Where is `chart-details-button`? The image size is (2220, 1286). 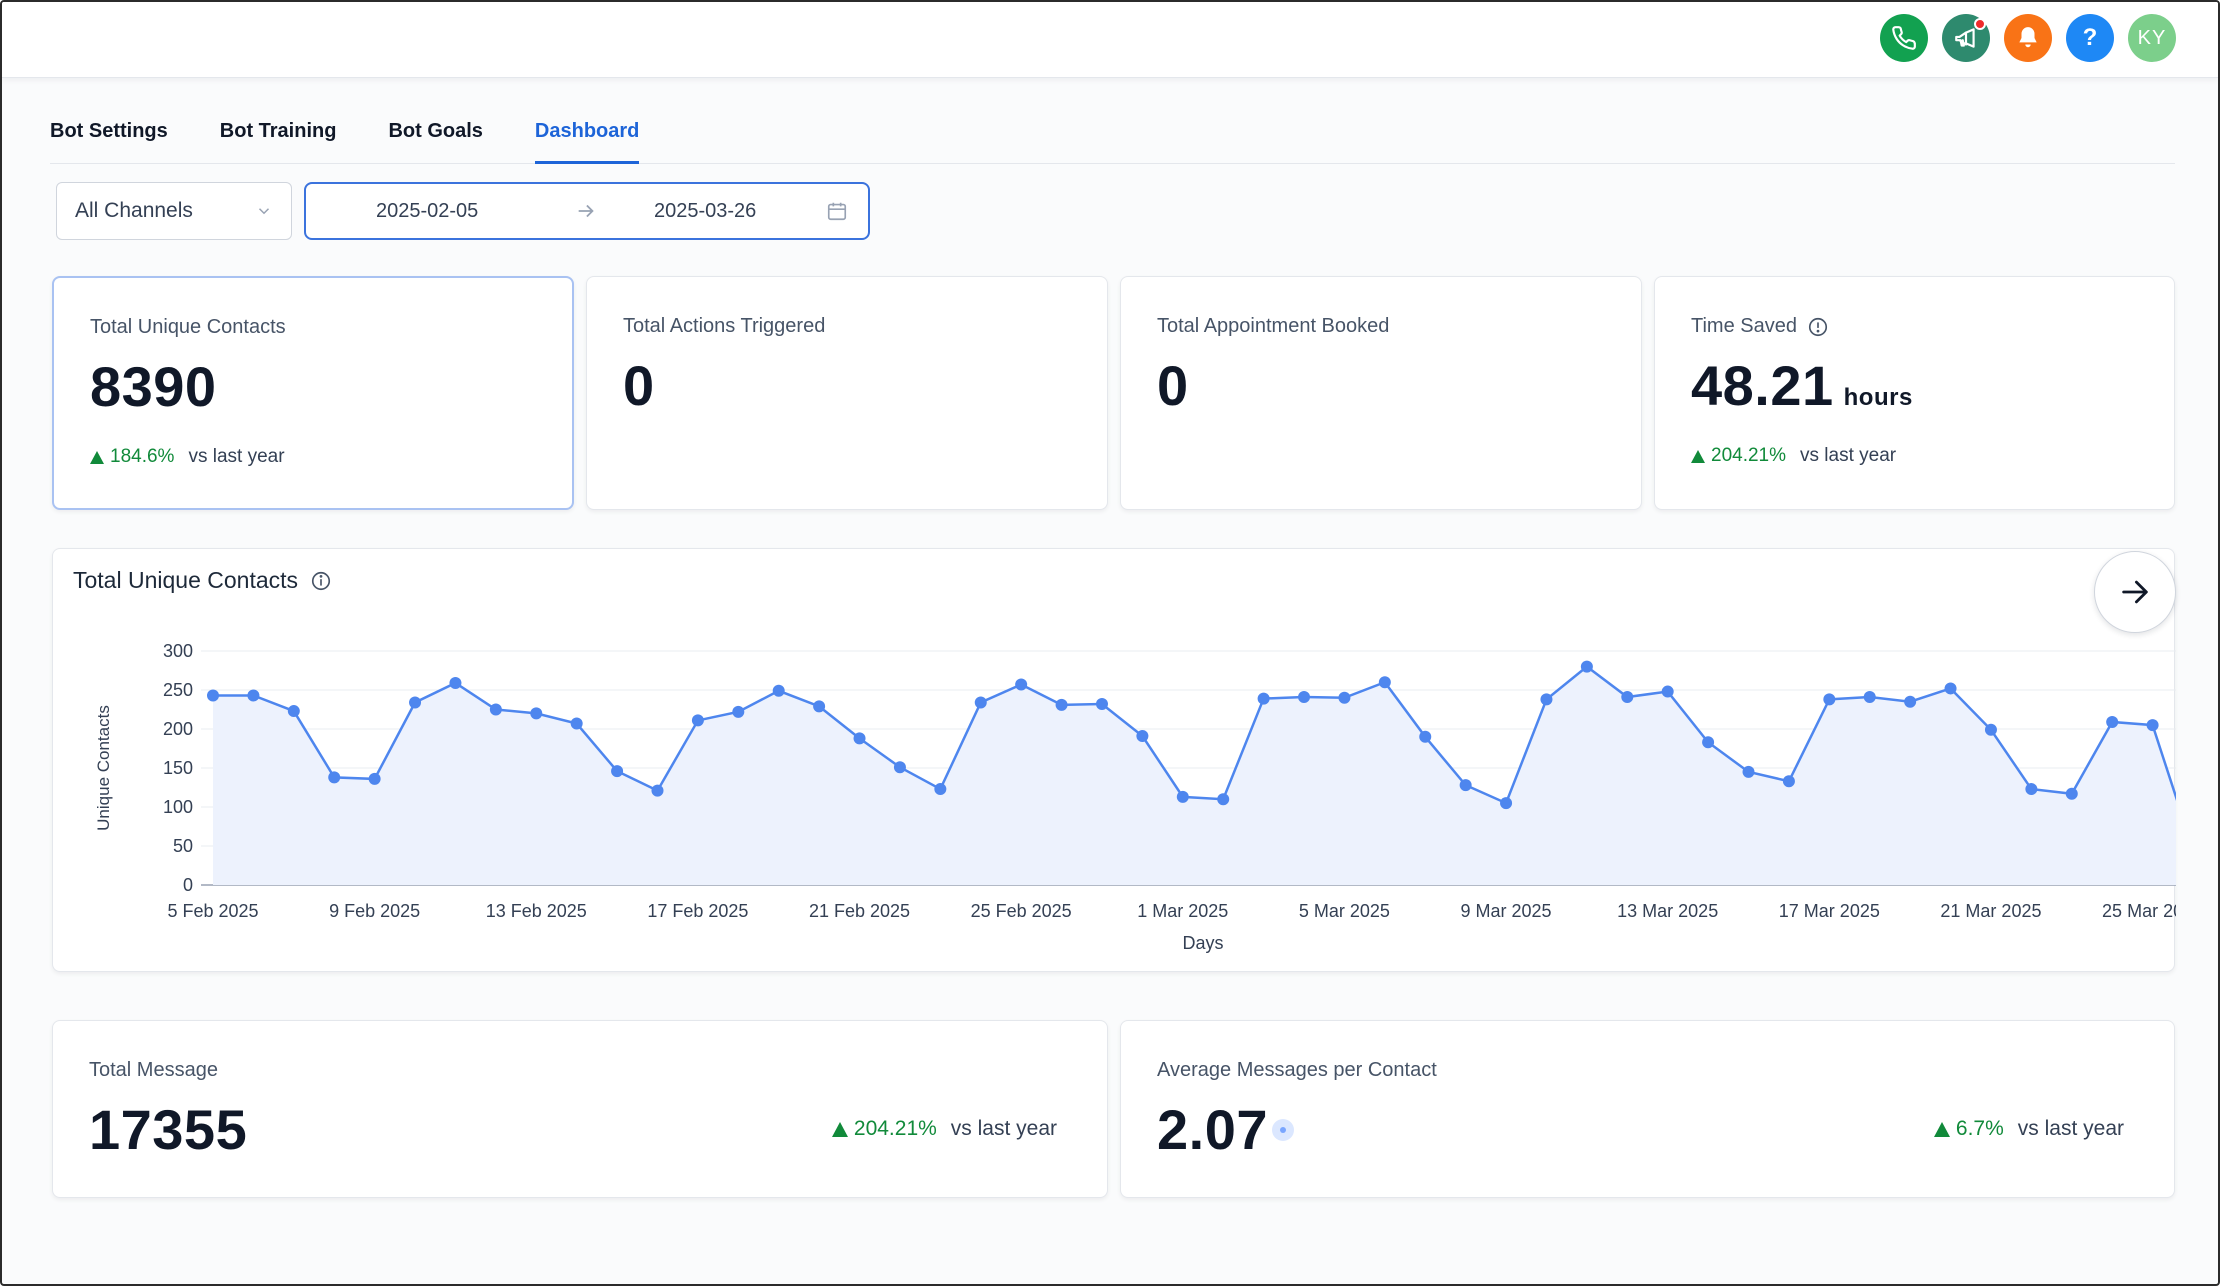
chart-details-button is located at coordinates (2135, 592).